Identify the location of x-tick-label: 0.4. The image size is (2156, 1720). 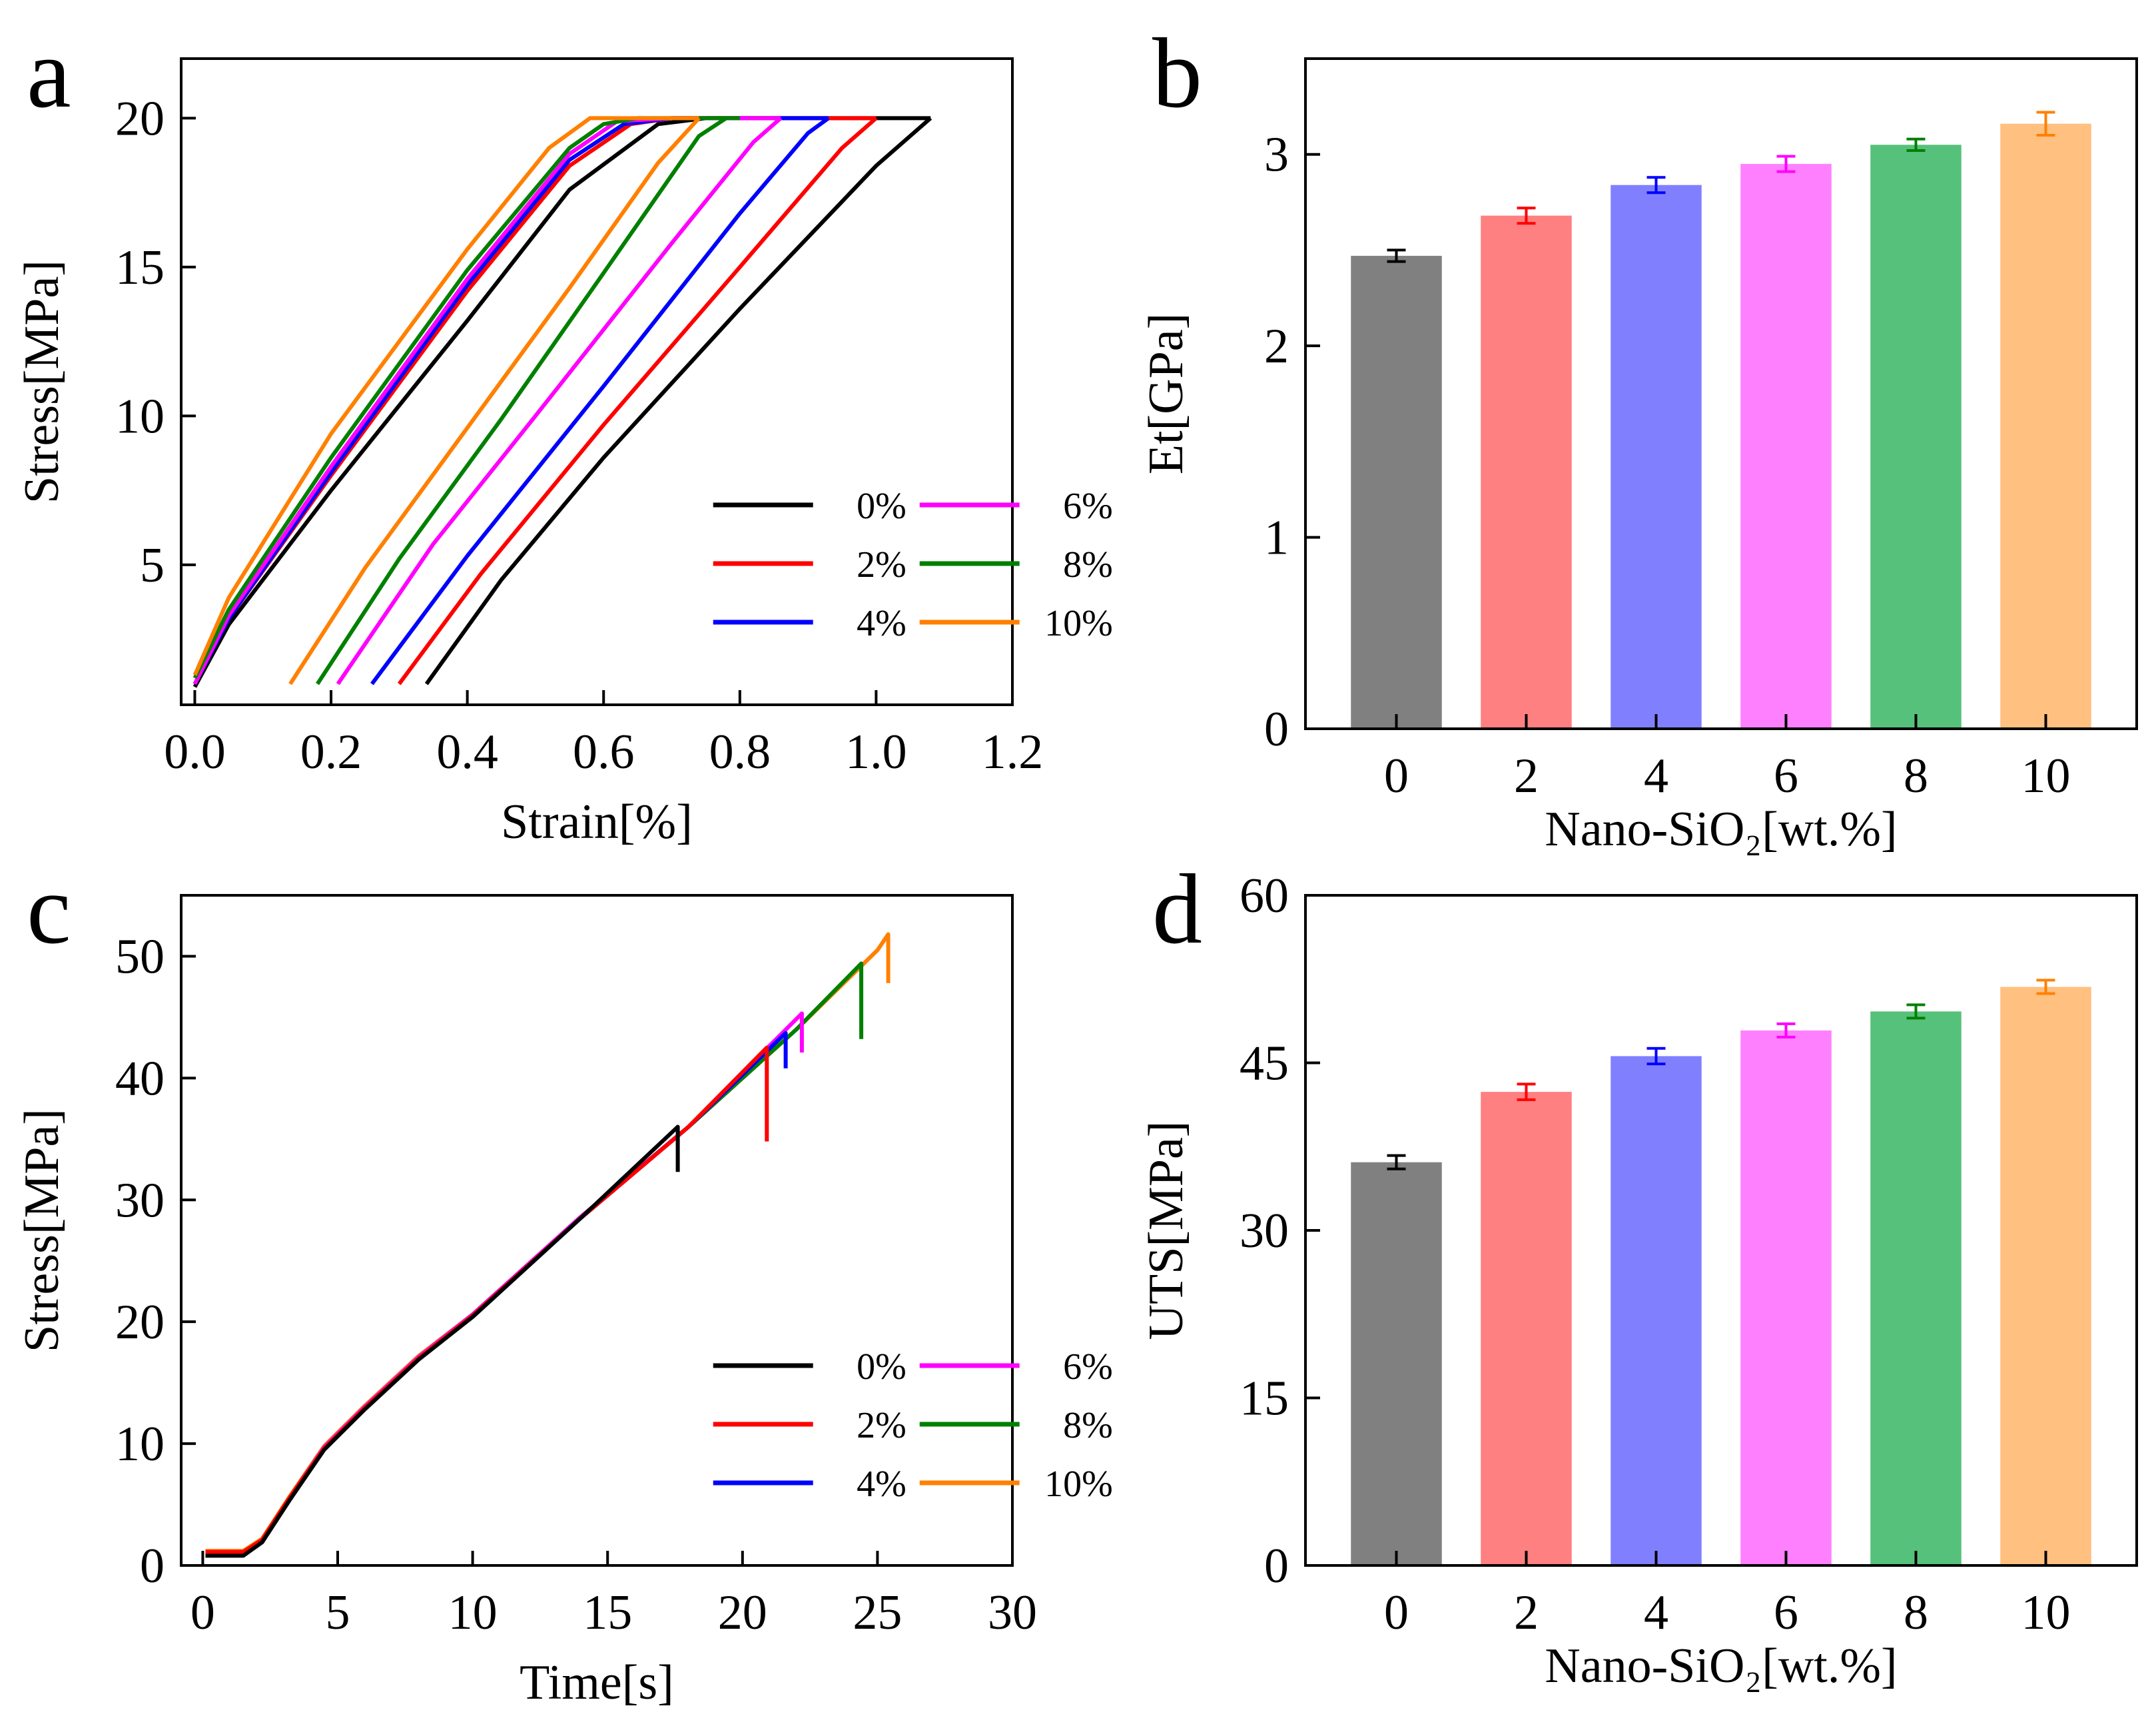
(467, 752).